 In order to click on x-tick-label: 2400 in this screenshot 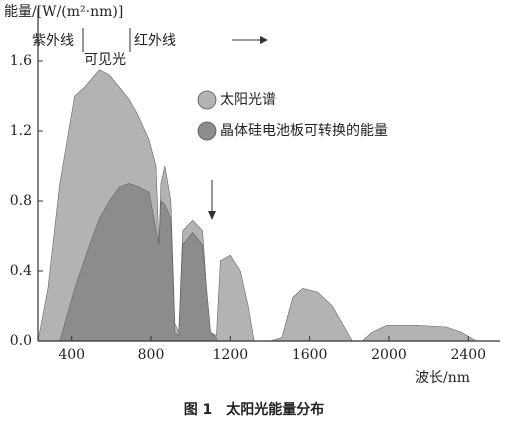, I will do `click(468, 355)`.